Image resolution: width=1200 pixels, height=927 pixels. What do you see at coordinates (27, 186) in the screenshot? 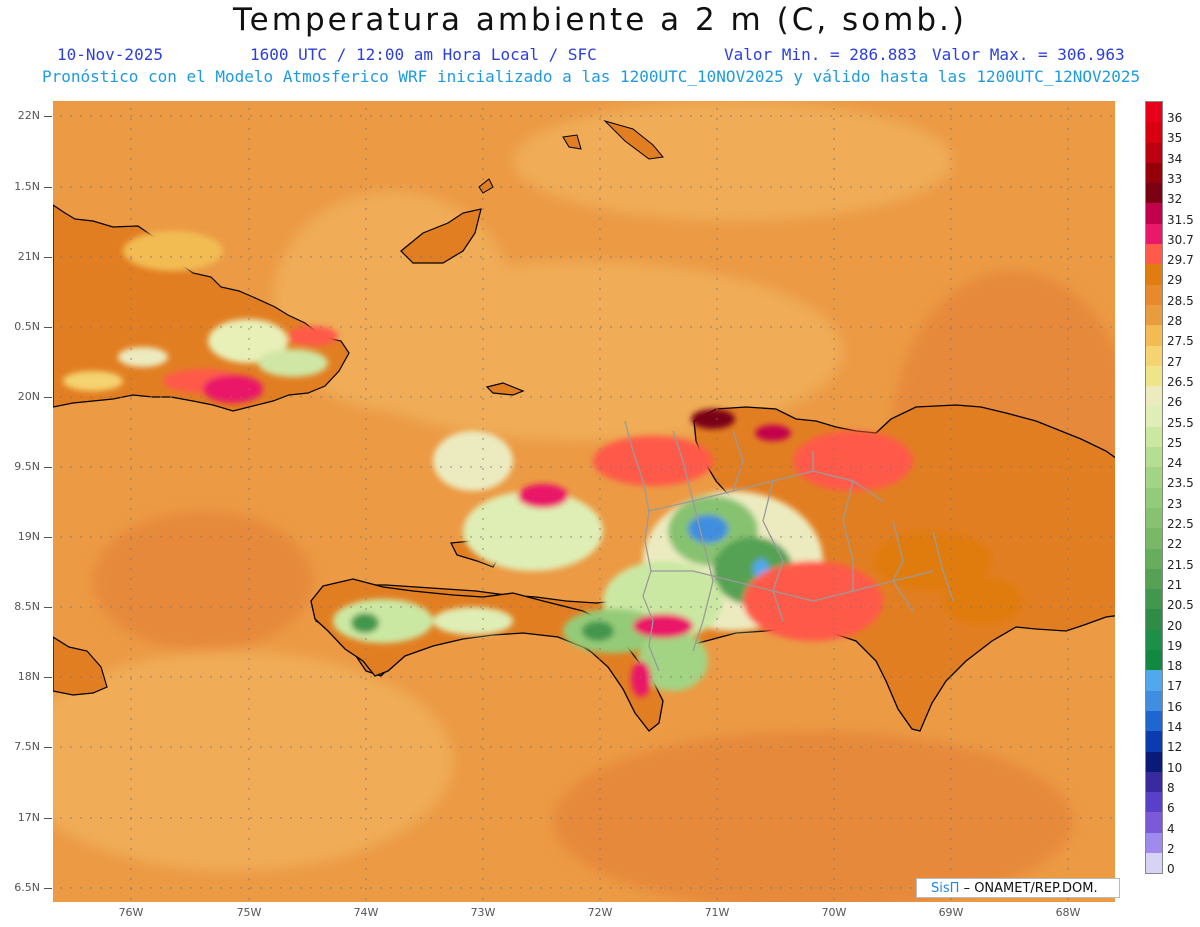
I see `latitude-label: 1.5N` at bounding box center [27, 186].